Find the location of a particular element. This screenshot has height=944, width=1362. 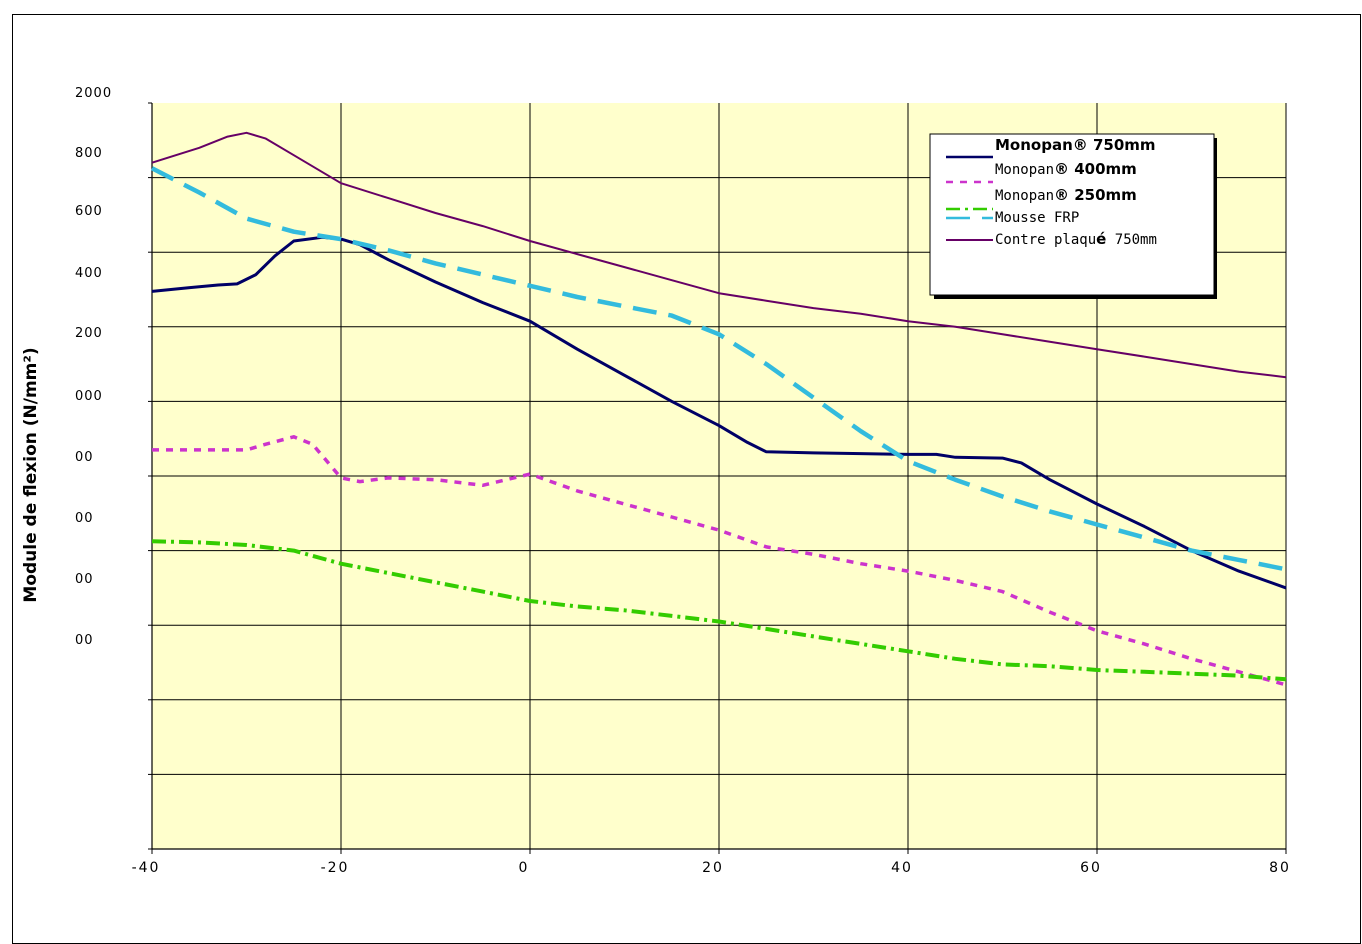

legend-label-part: 750mm is located at coordinates (1131, 240).